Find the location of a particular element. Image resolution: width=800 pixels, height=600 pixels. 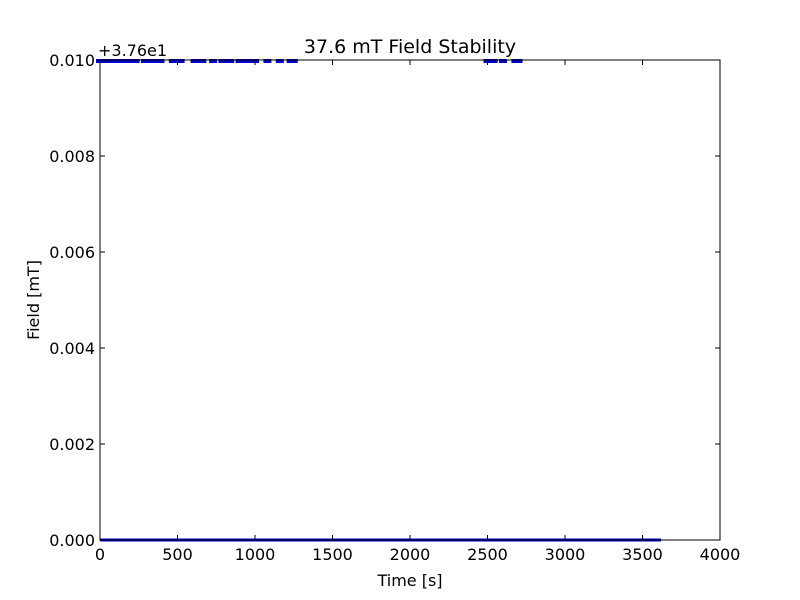

x-tick-label: 1000 is located at coordinates (255, 554).